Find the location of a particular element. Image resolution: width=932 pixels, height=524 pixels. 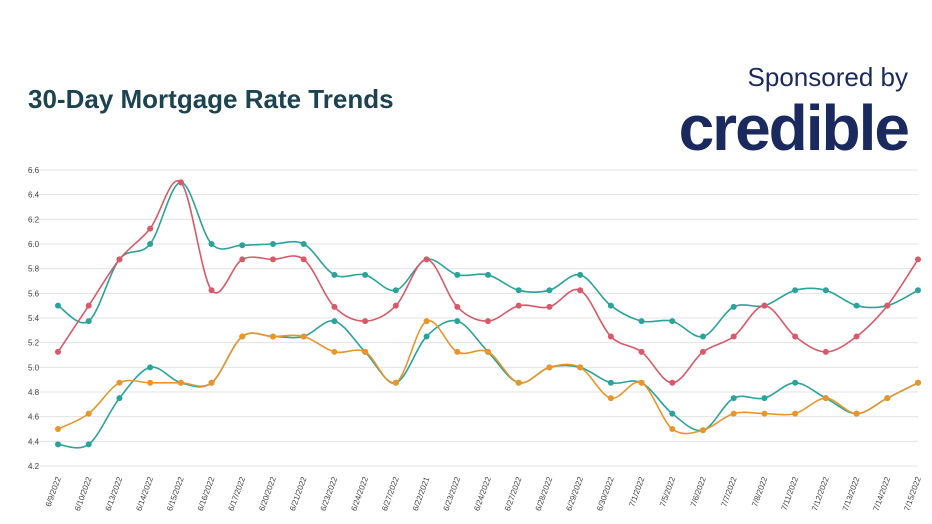

sponsor-label: Sponsored by is located at coordinates (827, 77).